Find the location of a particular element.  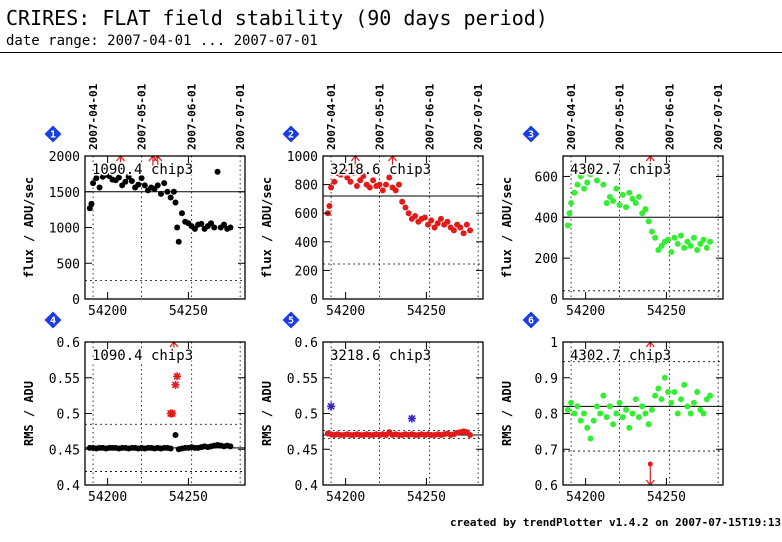

panel-badge-number: 4 is located at coordinates (53, 321).